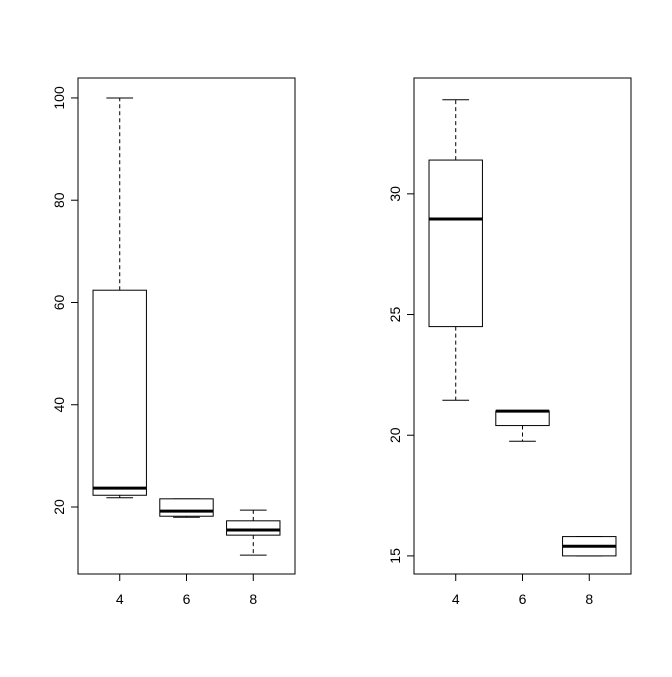 Image resolution: width=672 pixels, height=677 pixels. What do you see at coordinates (59, 200) in the screenshot?
I see `y-tick-label: 80` at bounding box center [59, 200].